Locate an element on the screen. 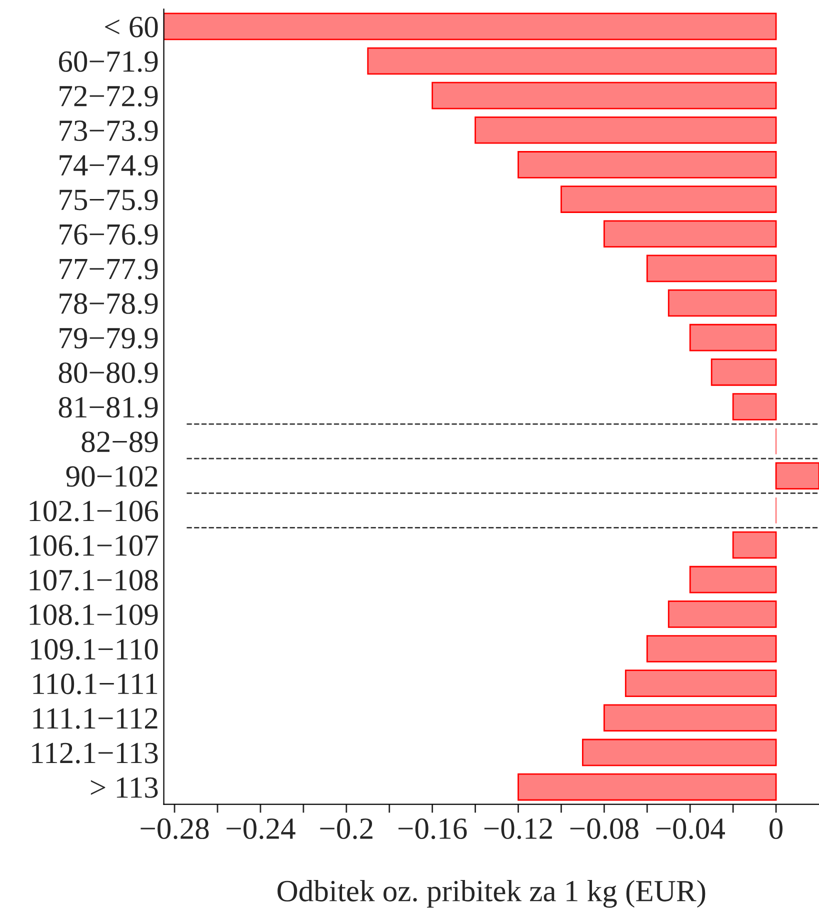 The image size is (819, 914). y-tick-label: 73−73.9 is located at coordinates (109, 131).